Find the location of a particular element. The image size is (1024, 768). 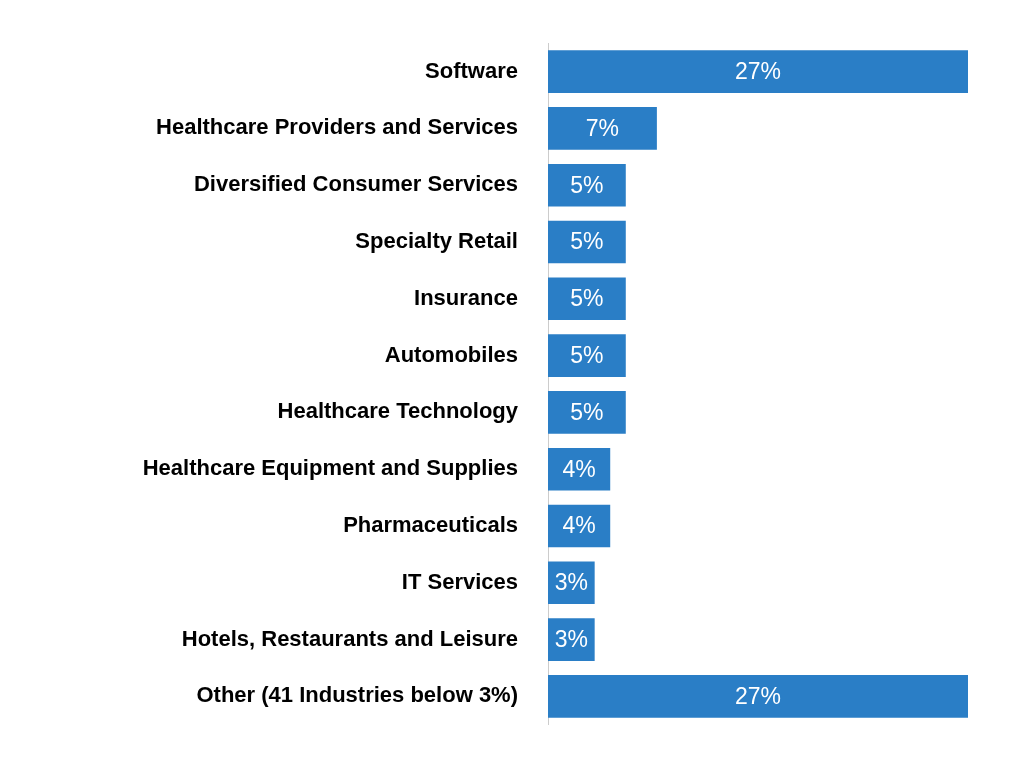

y-tick-label: Software is located at coordinates (471, 70).